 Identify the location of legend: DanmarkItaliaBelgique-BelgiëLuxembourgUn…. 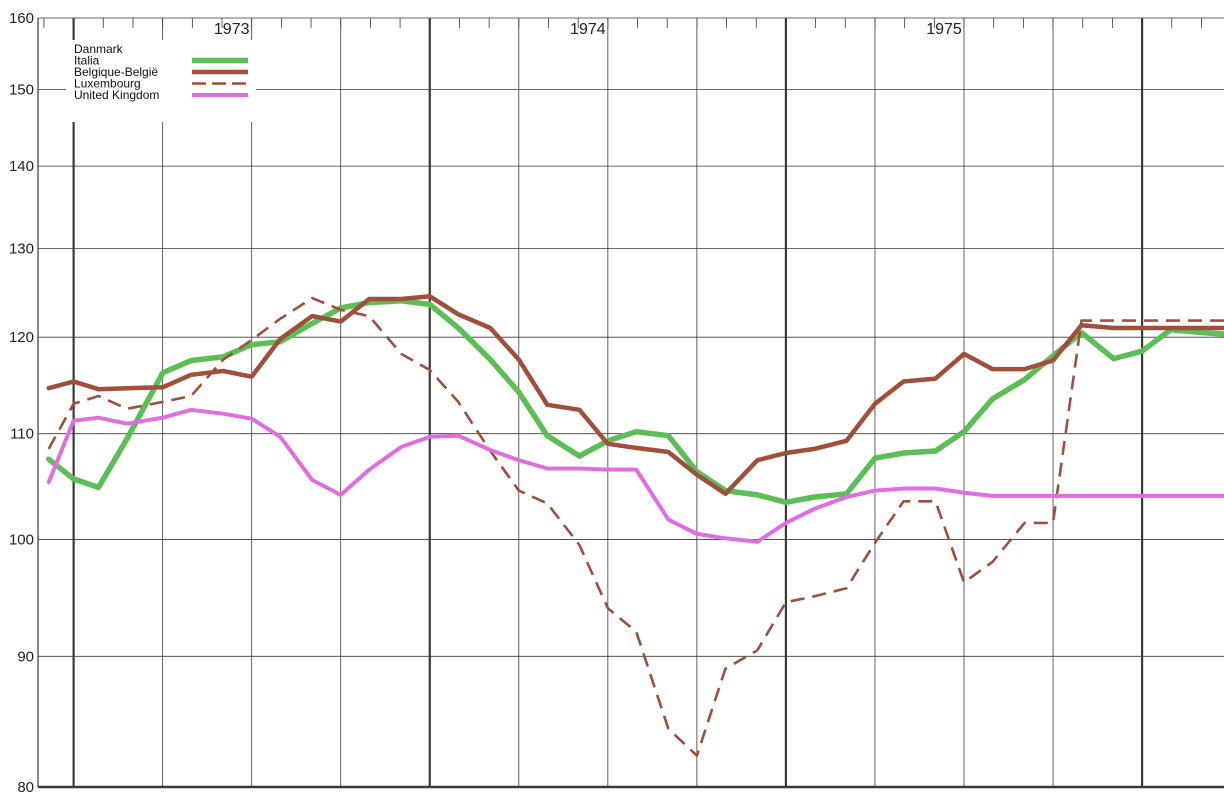
(161, 81).